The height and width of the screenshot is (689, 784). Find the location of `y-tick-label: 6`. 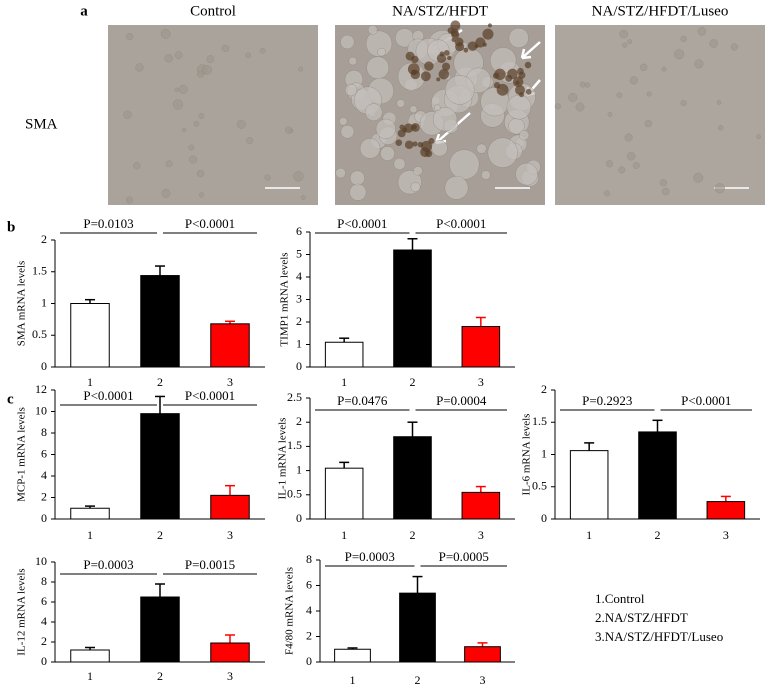

y-tick-label: 6 is located at coordinates (44, 601).